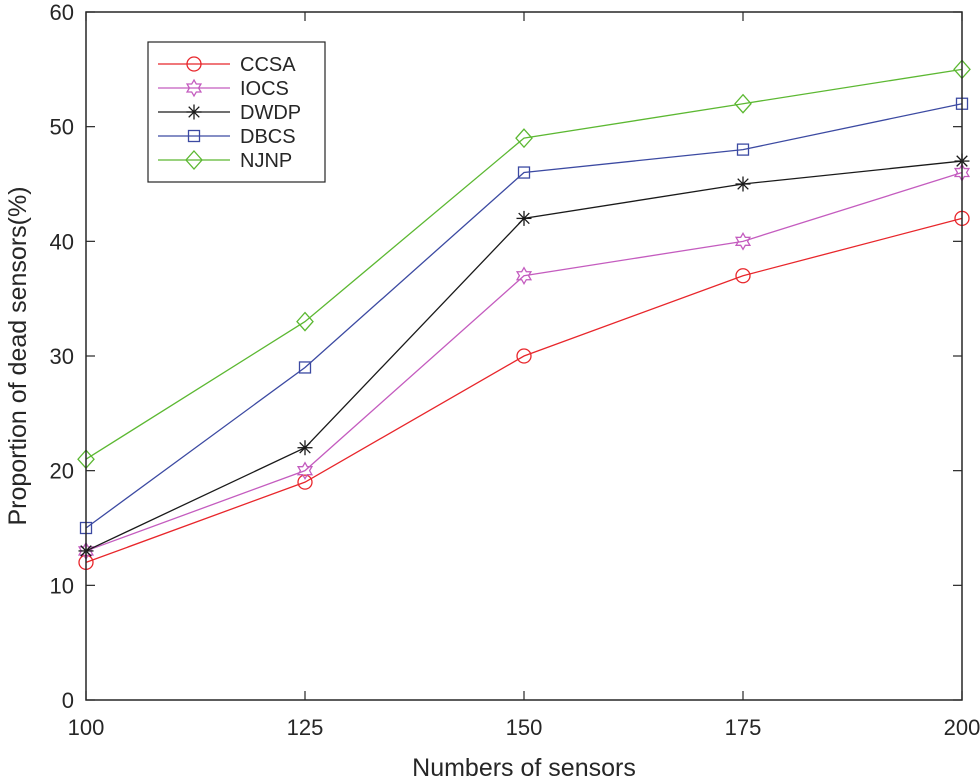  I want to click on legend-marker-dwdp, so click(194, 112).